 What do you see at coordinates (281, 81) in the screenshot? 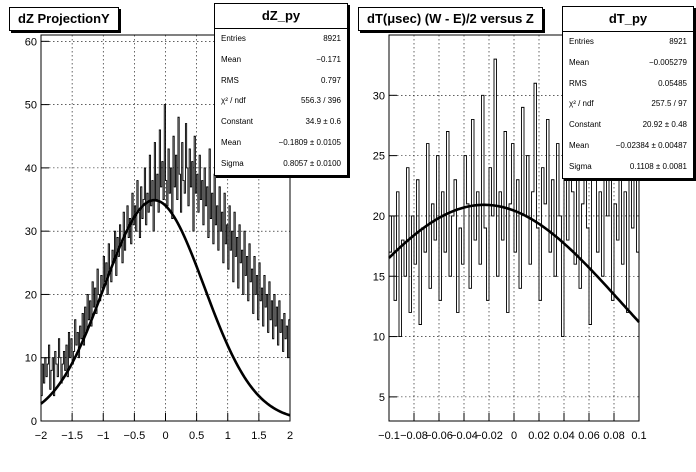
I see `stats-row: RMS 0.797` at bounding box center [281, 81].